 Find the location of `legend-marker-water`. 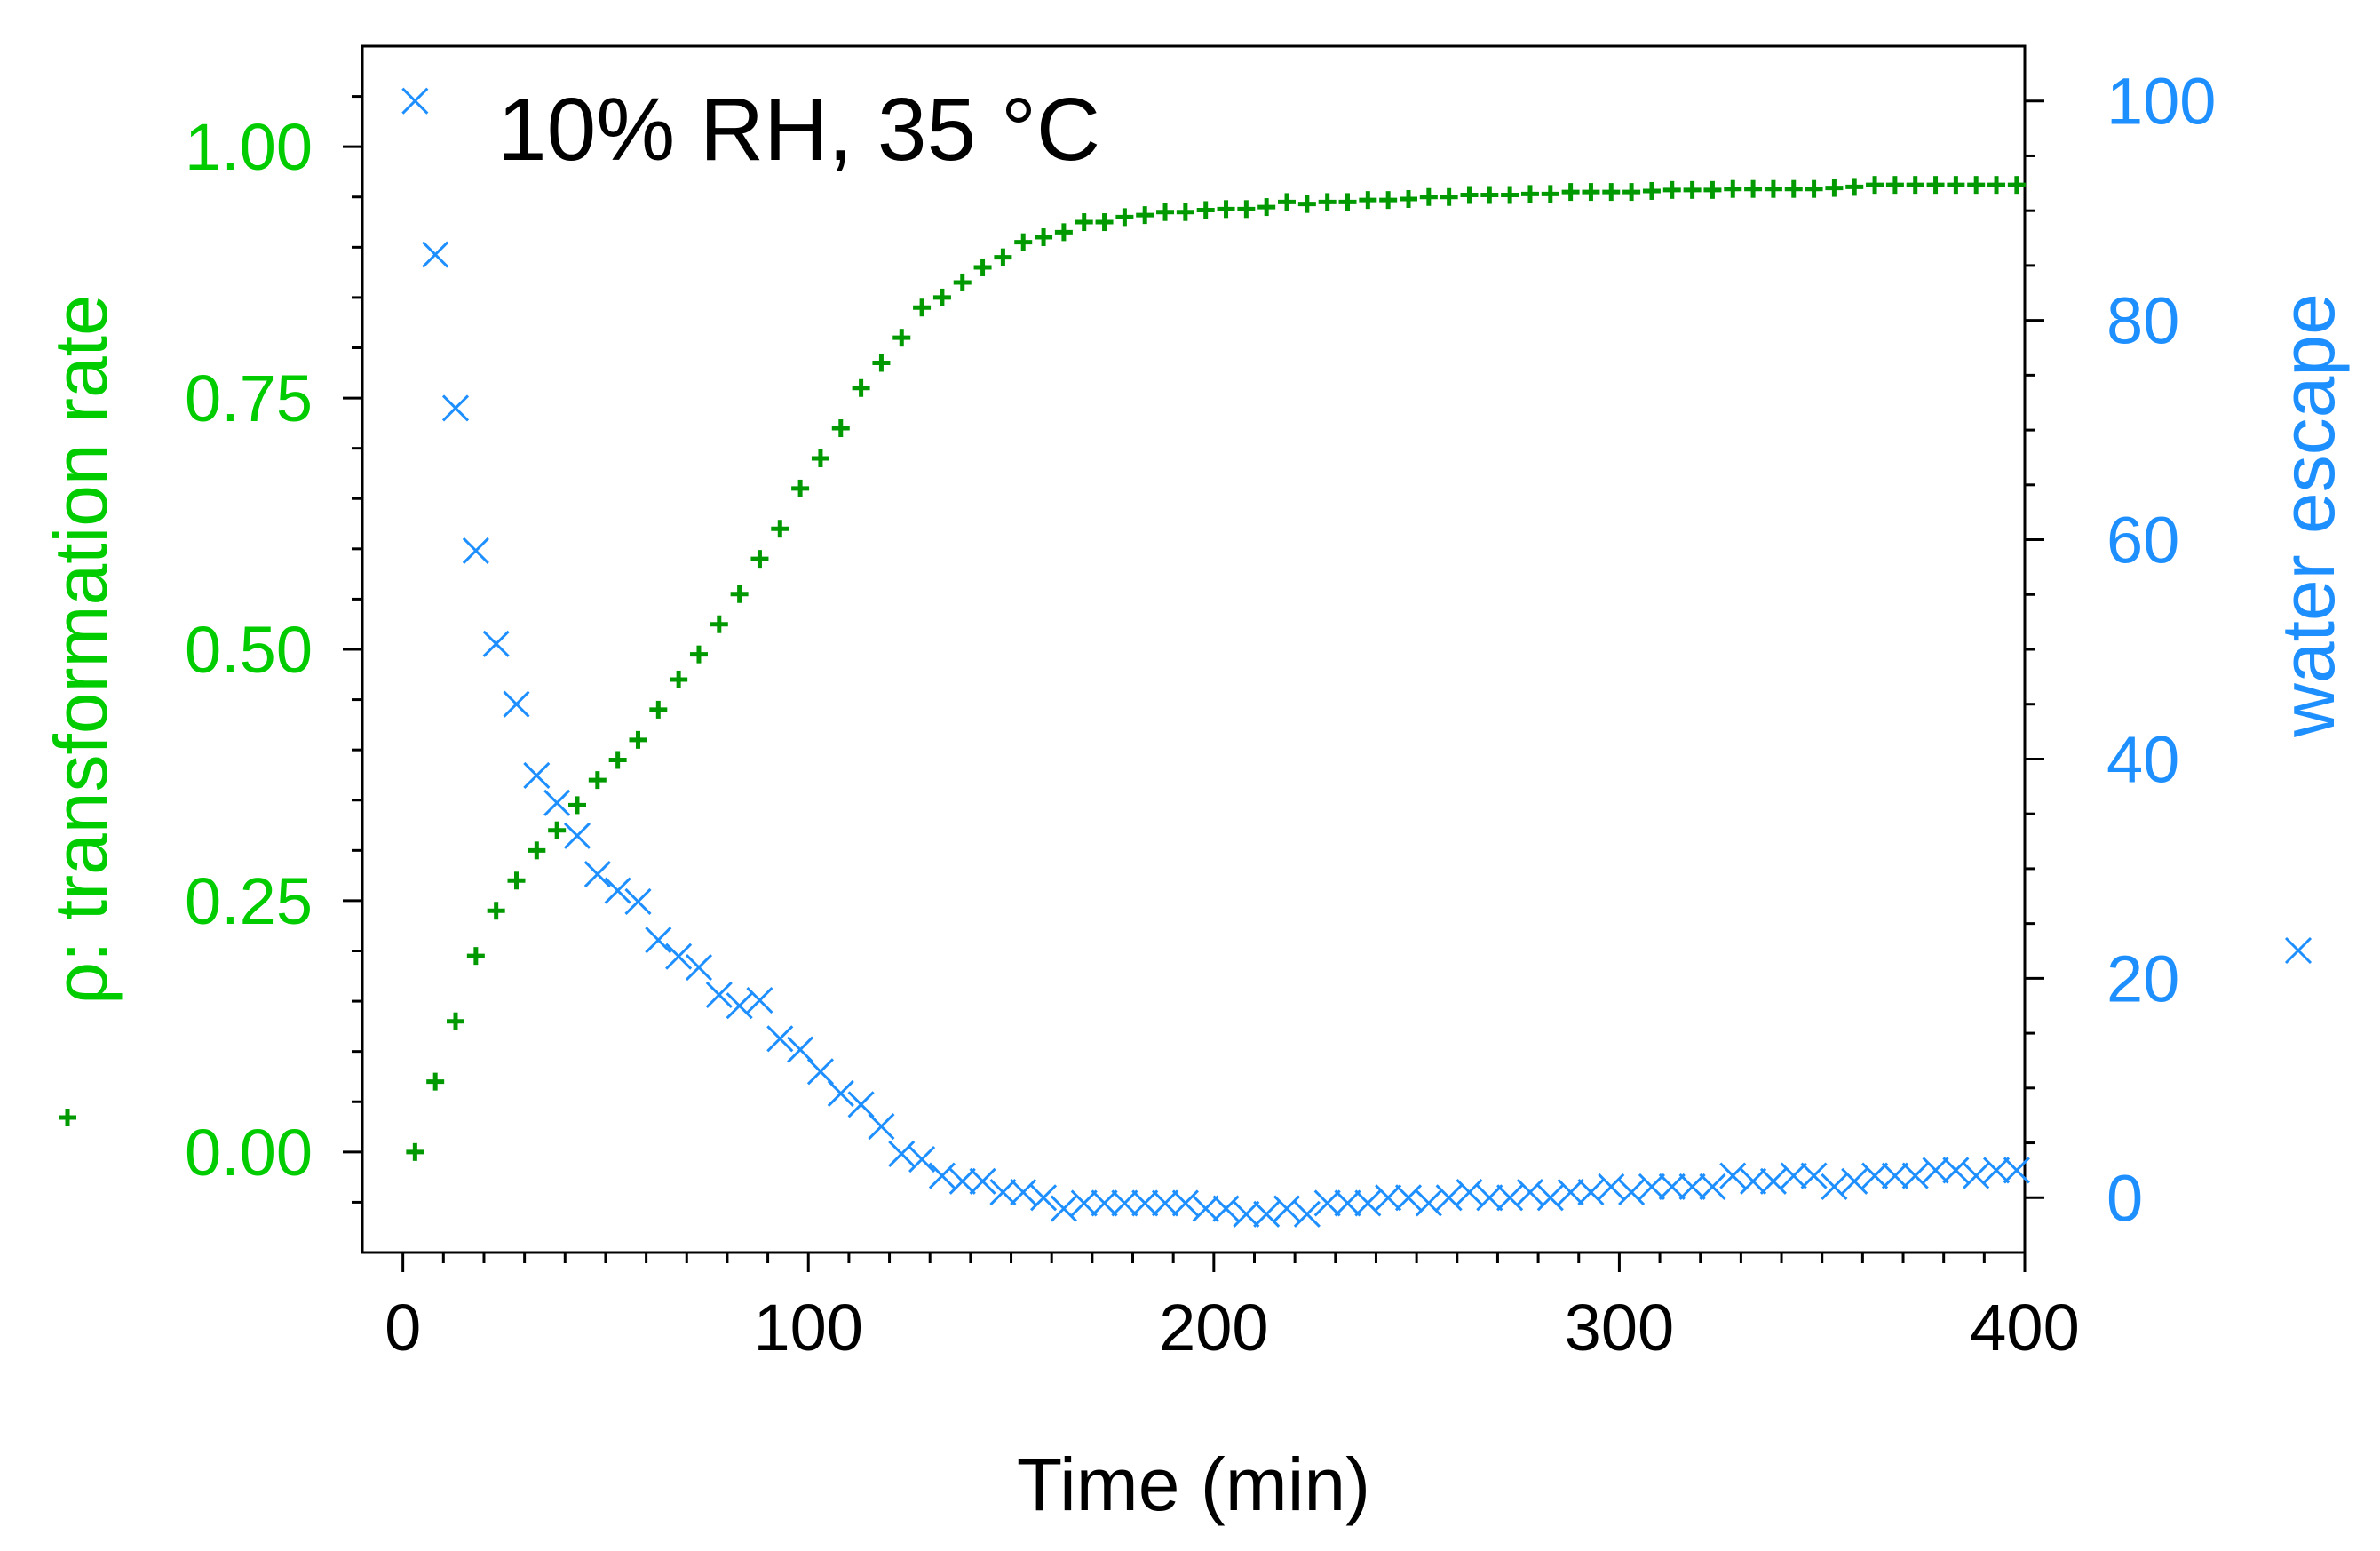

legend-marker-water is located at coordinates (2298, 950).